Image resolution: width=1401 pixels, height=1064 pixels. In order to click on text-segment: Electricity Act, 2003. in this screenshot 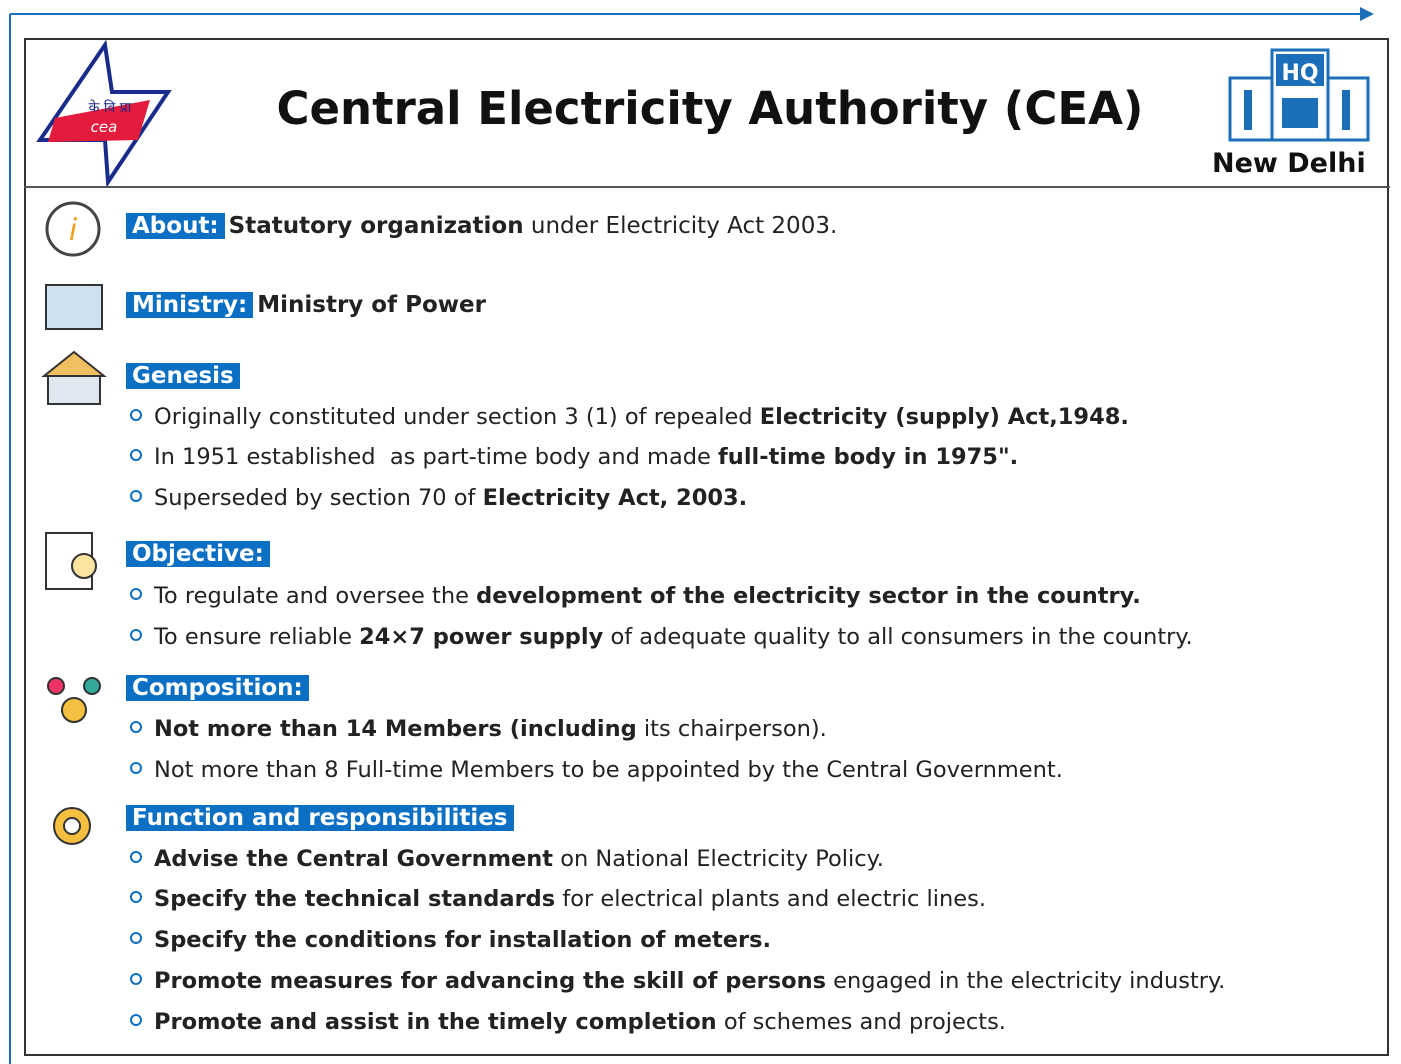, I will do `click(615, 498)`.